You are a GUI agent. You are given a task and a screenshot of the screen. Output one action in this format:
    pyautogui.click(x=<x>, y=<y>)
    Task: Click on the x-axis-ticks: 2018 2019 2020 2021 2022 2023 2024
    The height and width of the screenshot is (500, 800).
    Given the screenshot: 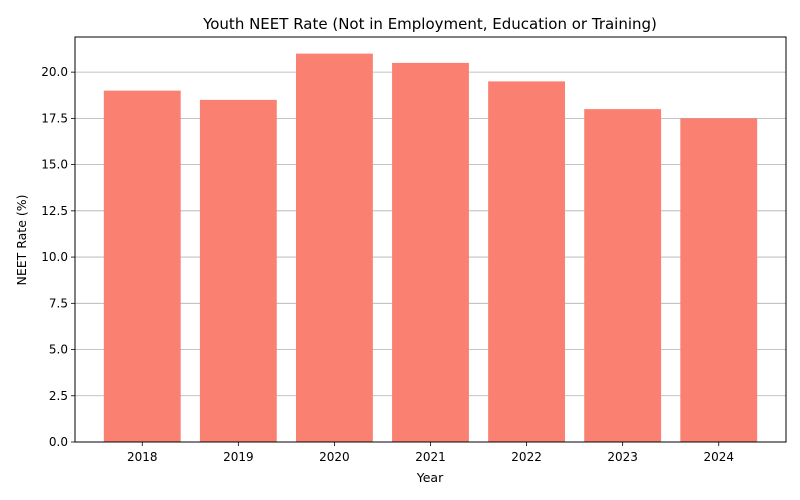 What is the action you would take?
    pyautogui.click(x=430, y=453)
    